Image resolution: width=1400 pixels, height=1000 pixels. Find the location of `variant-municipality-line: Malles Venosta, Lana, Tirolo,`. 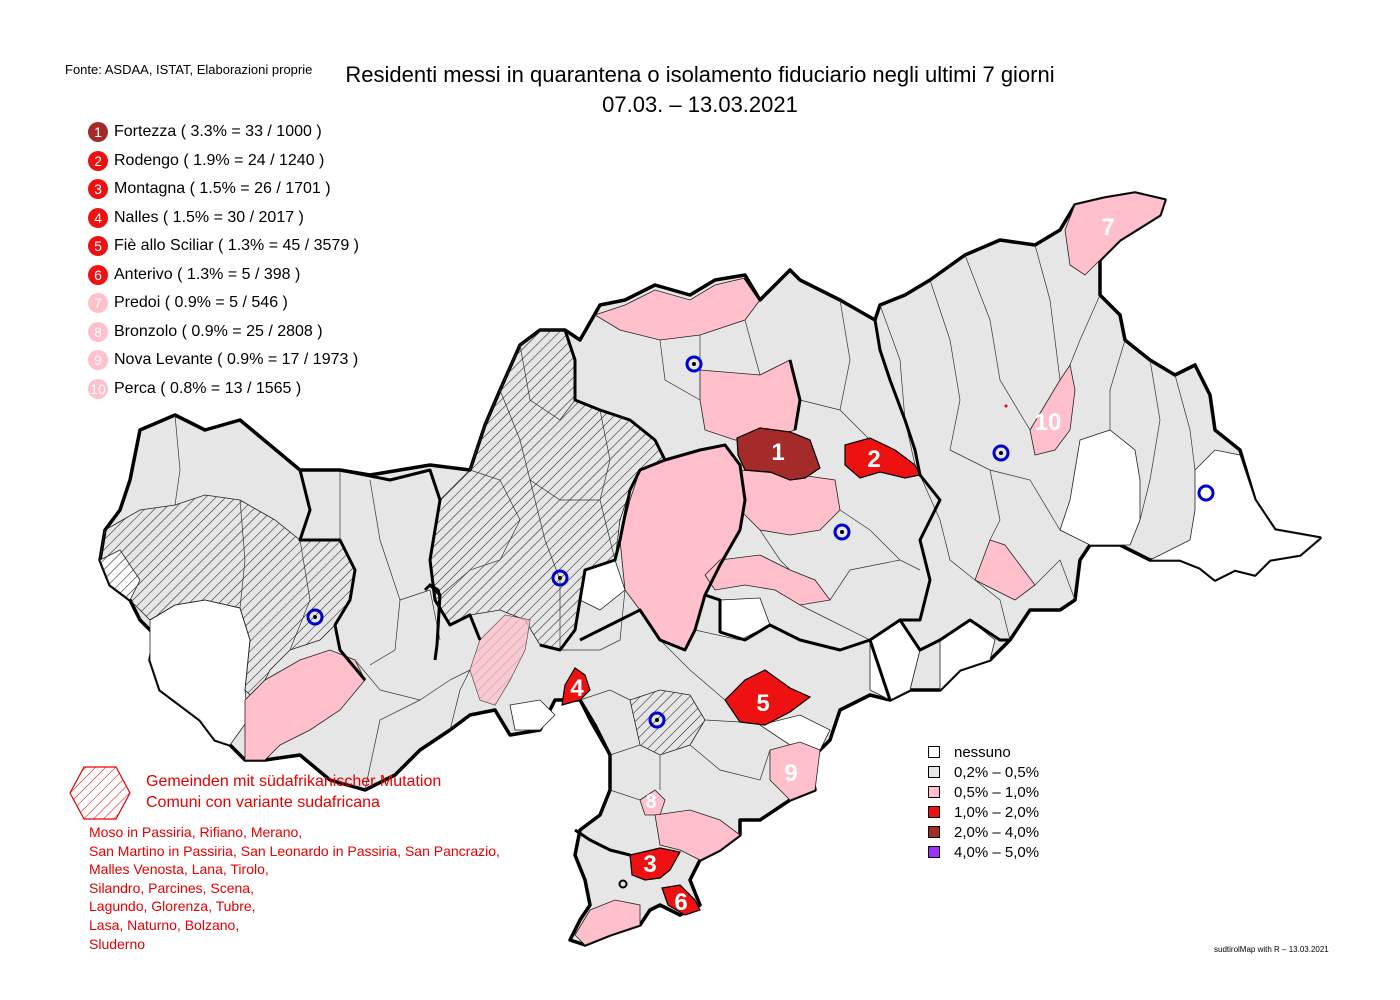

variant-municipality-line: Malles Venosta, Lana, Tirolo, is located at coordinates (179, 869).